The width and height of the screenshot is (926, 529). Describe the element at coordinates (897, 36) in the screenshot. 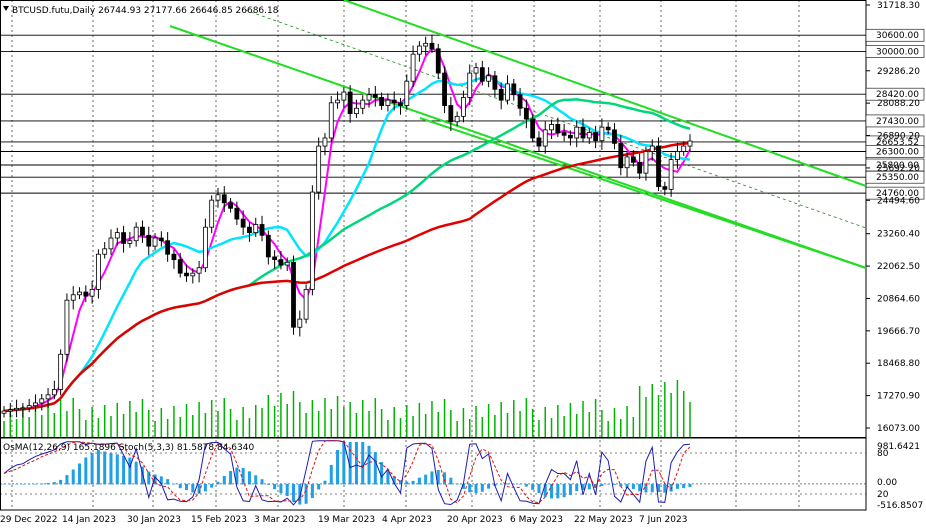

I see `level-label: 30600.00` at that location.